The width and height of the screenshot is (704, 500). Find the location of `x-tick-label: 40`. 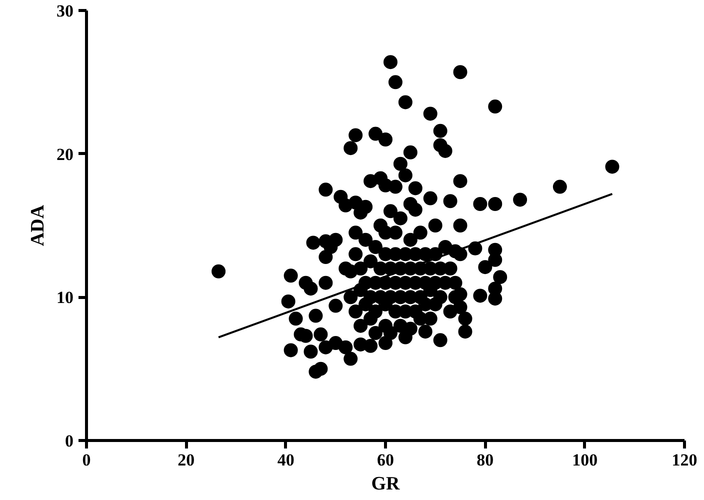

x-tick-label: 40 is located at coordinates (285, 460).